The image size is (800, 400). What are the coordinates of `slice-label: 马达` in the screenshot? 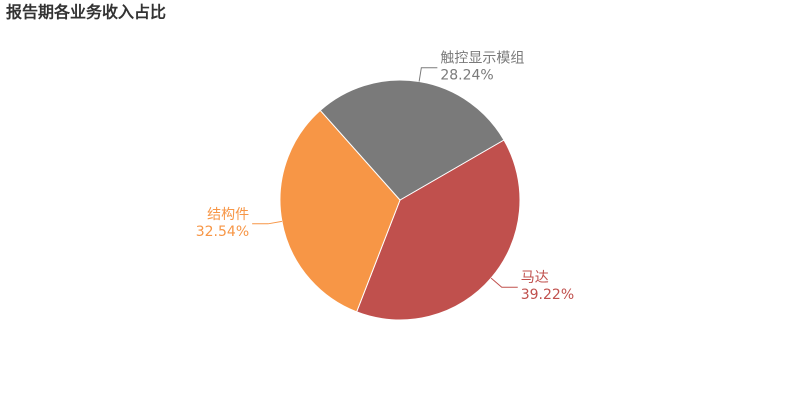 It's located at (535, 278).